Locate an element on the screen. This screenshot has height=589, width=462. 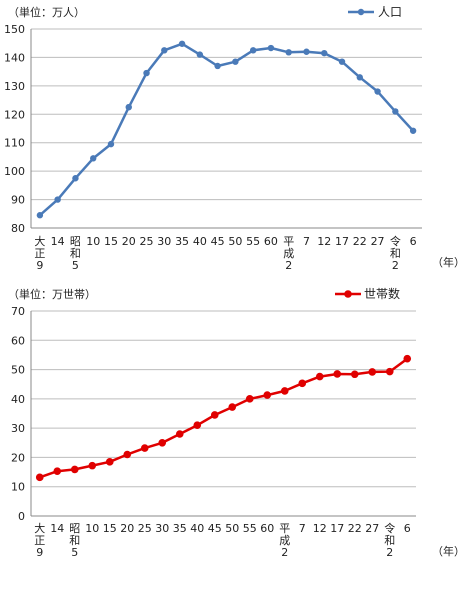
y-tick-label: 80 is located at coordinates (18, 228).